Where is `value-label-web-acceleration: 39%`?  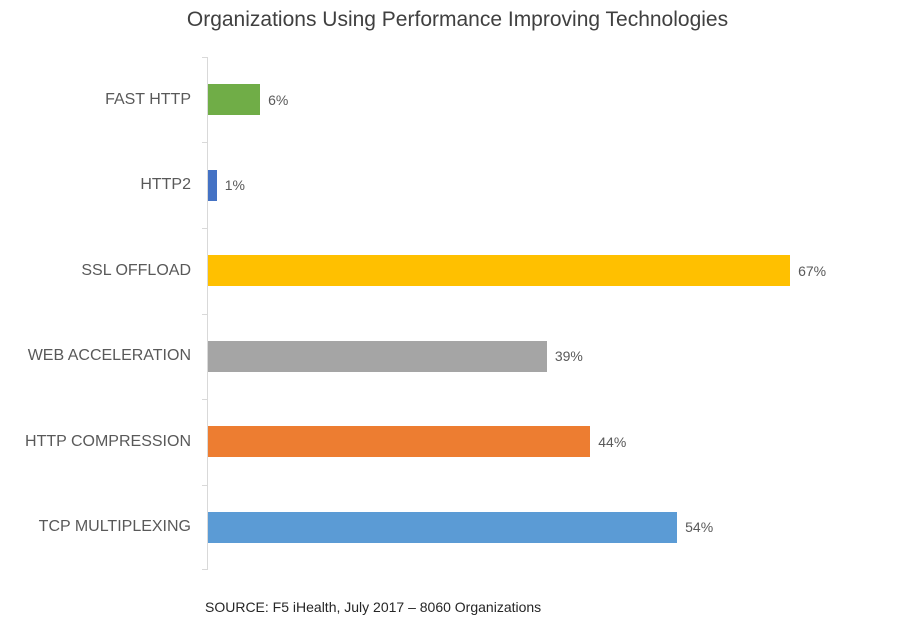
value-label-web-acceleration: 39% is located at coordinates (568, 356).